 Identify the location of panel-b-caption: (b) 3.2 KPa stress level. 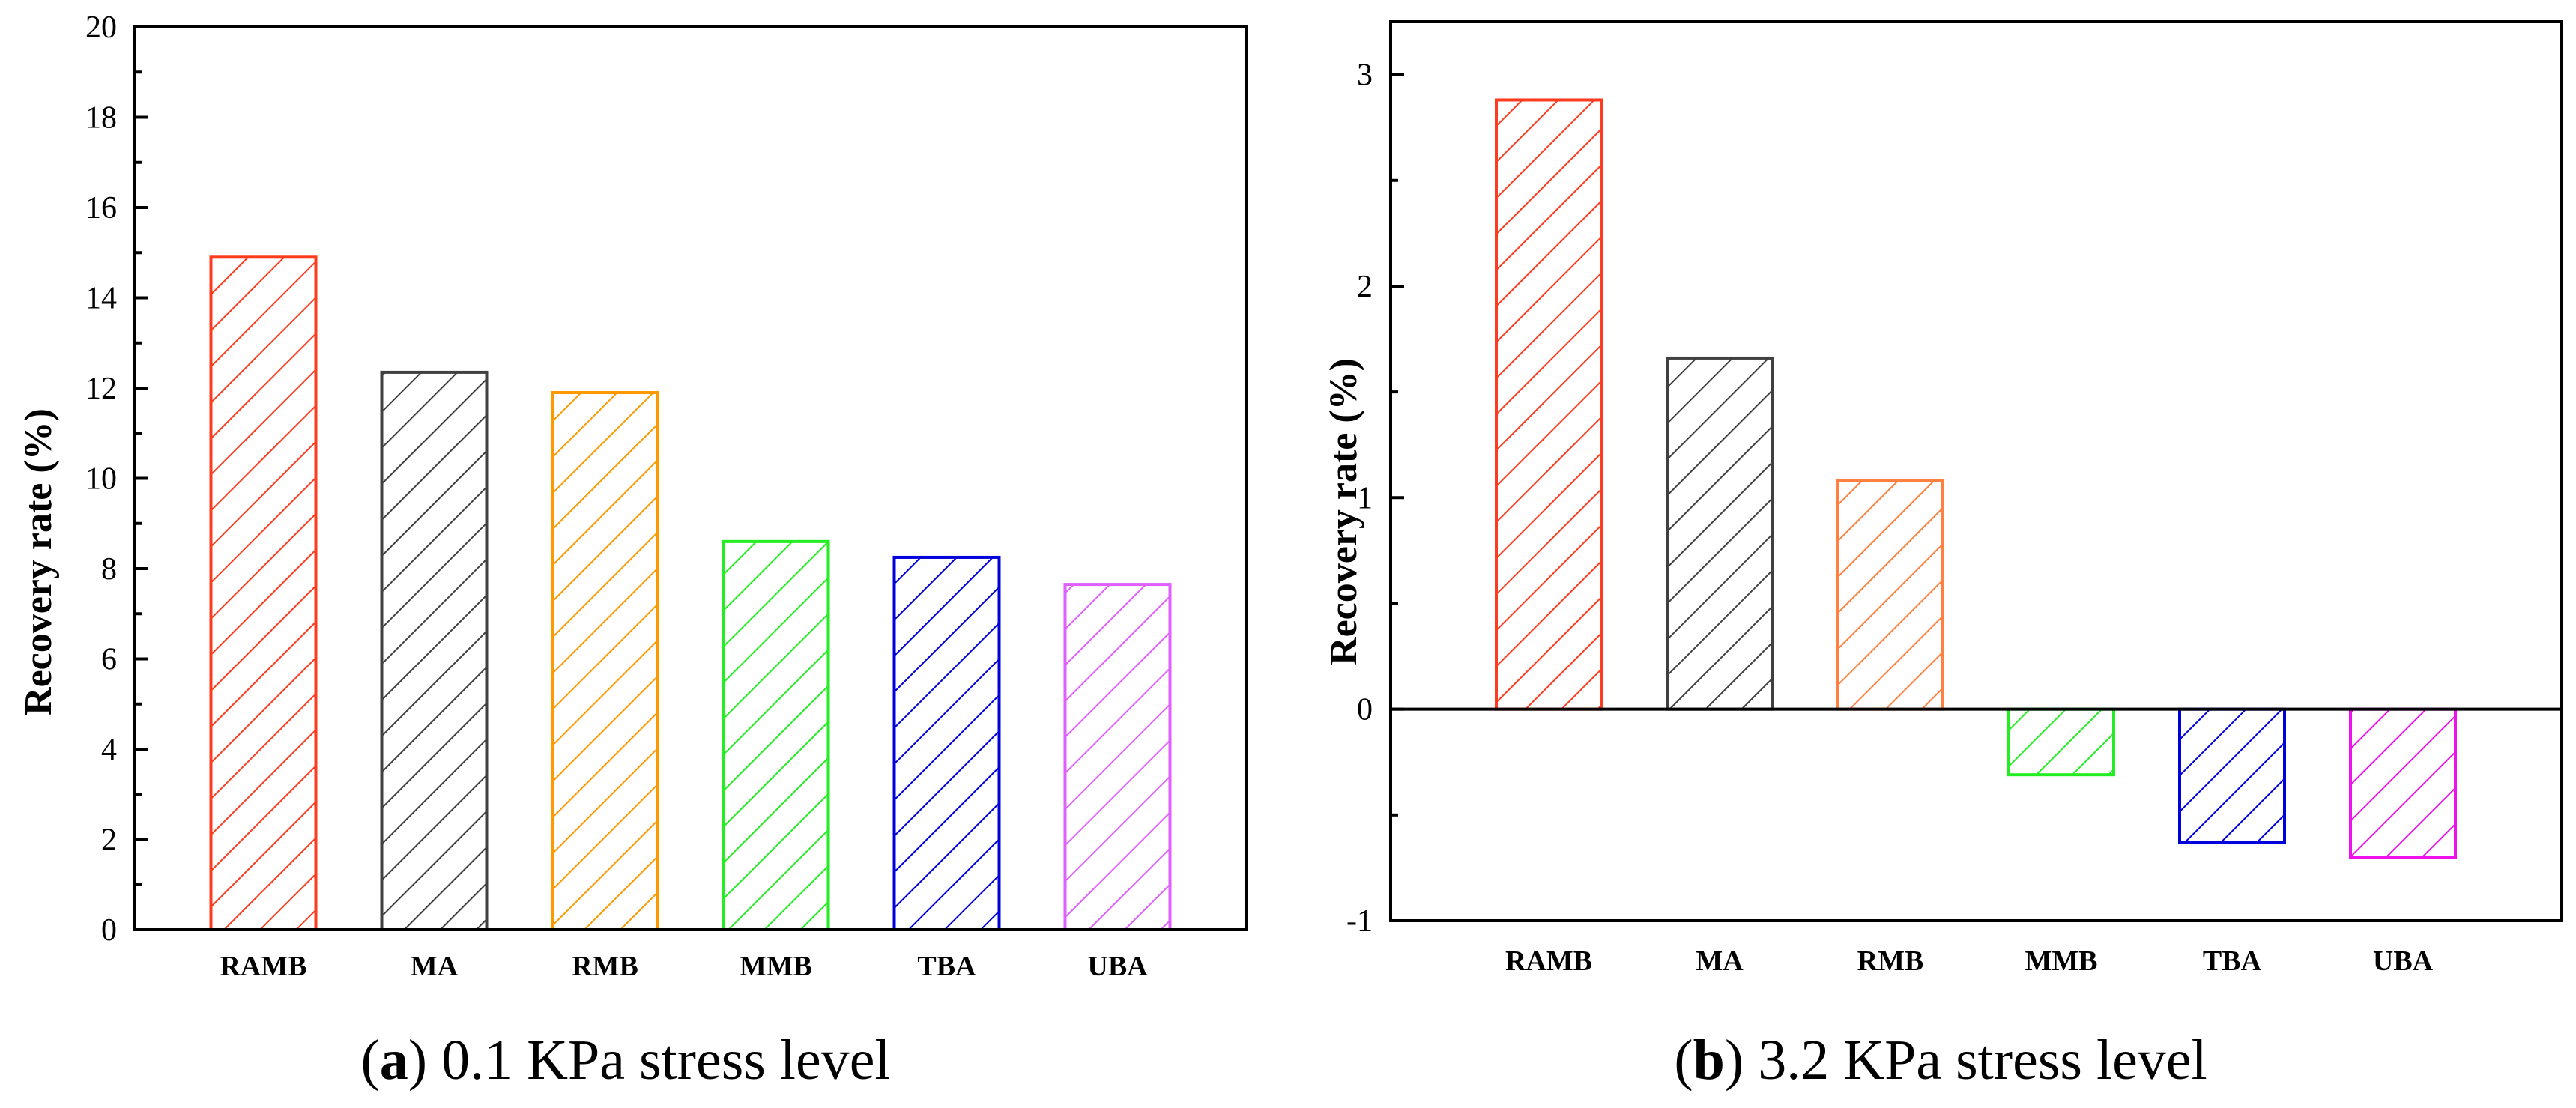
(1940, 1061).